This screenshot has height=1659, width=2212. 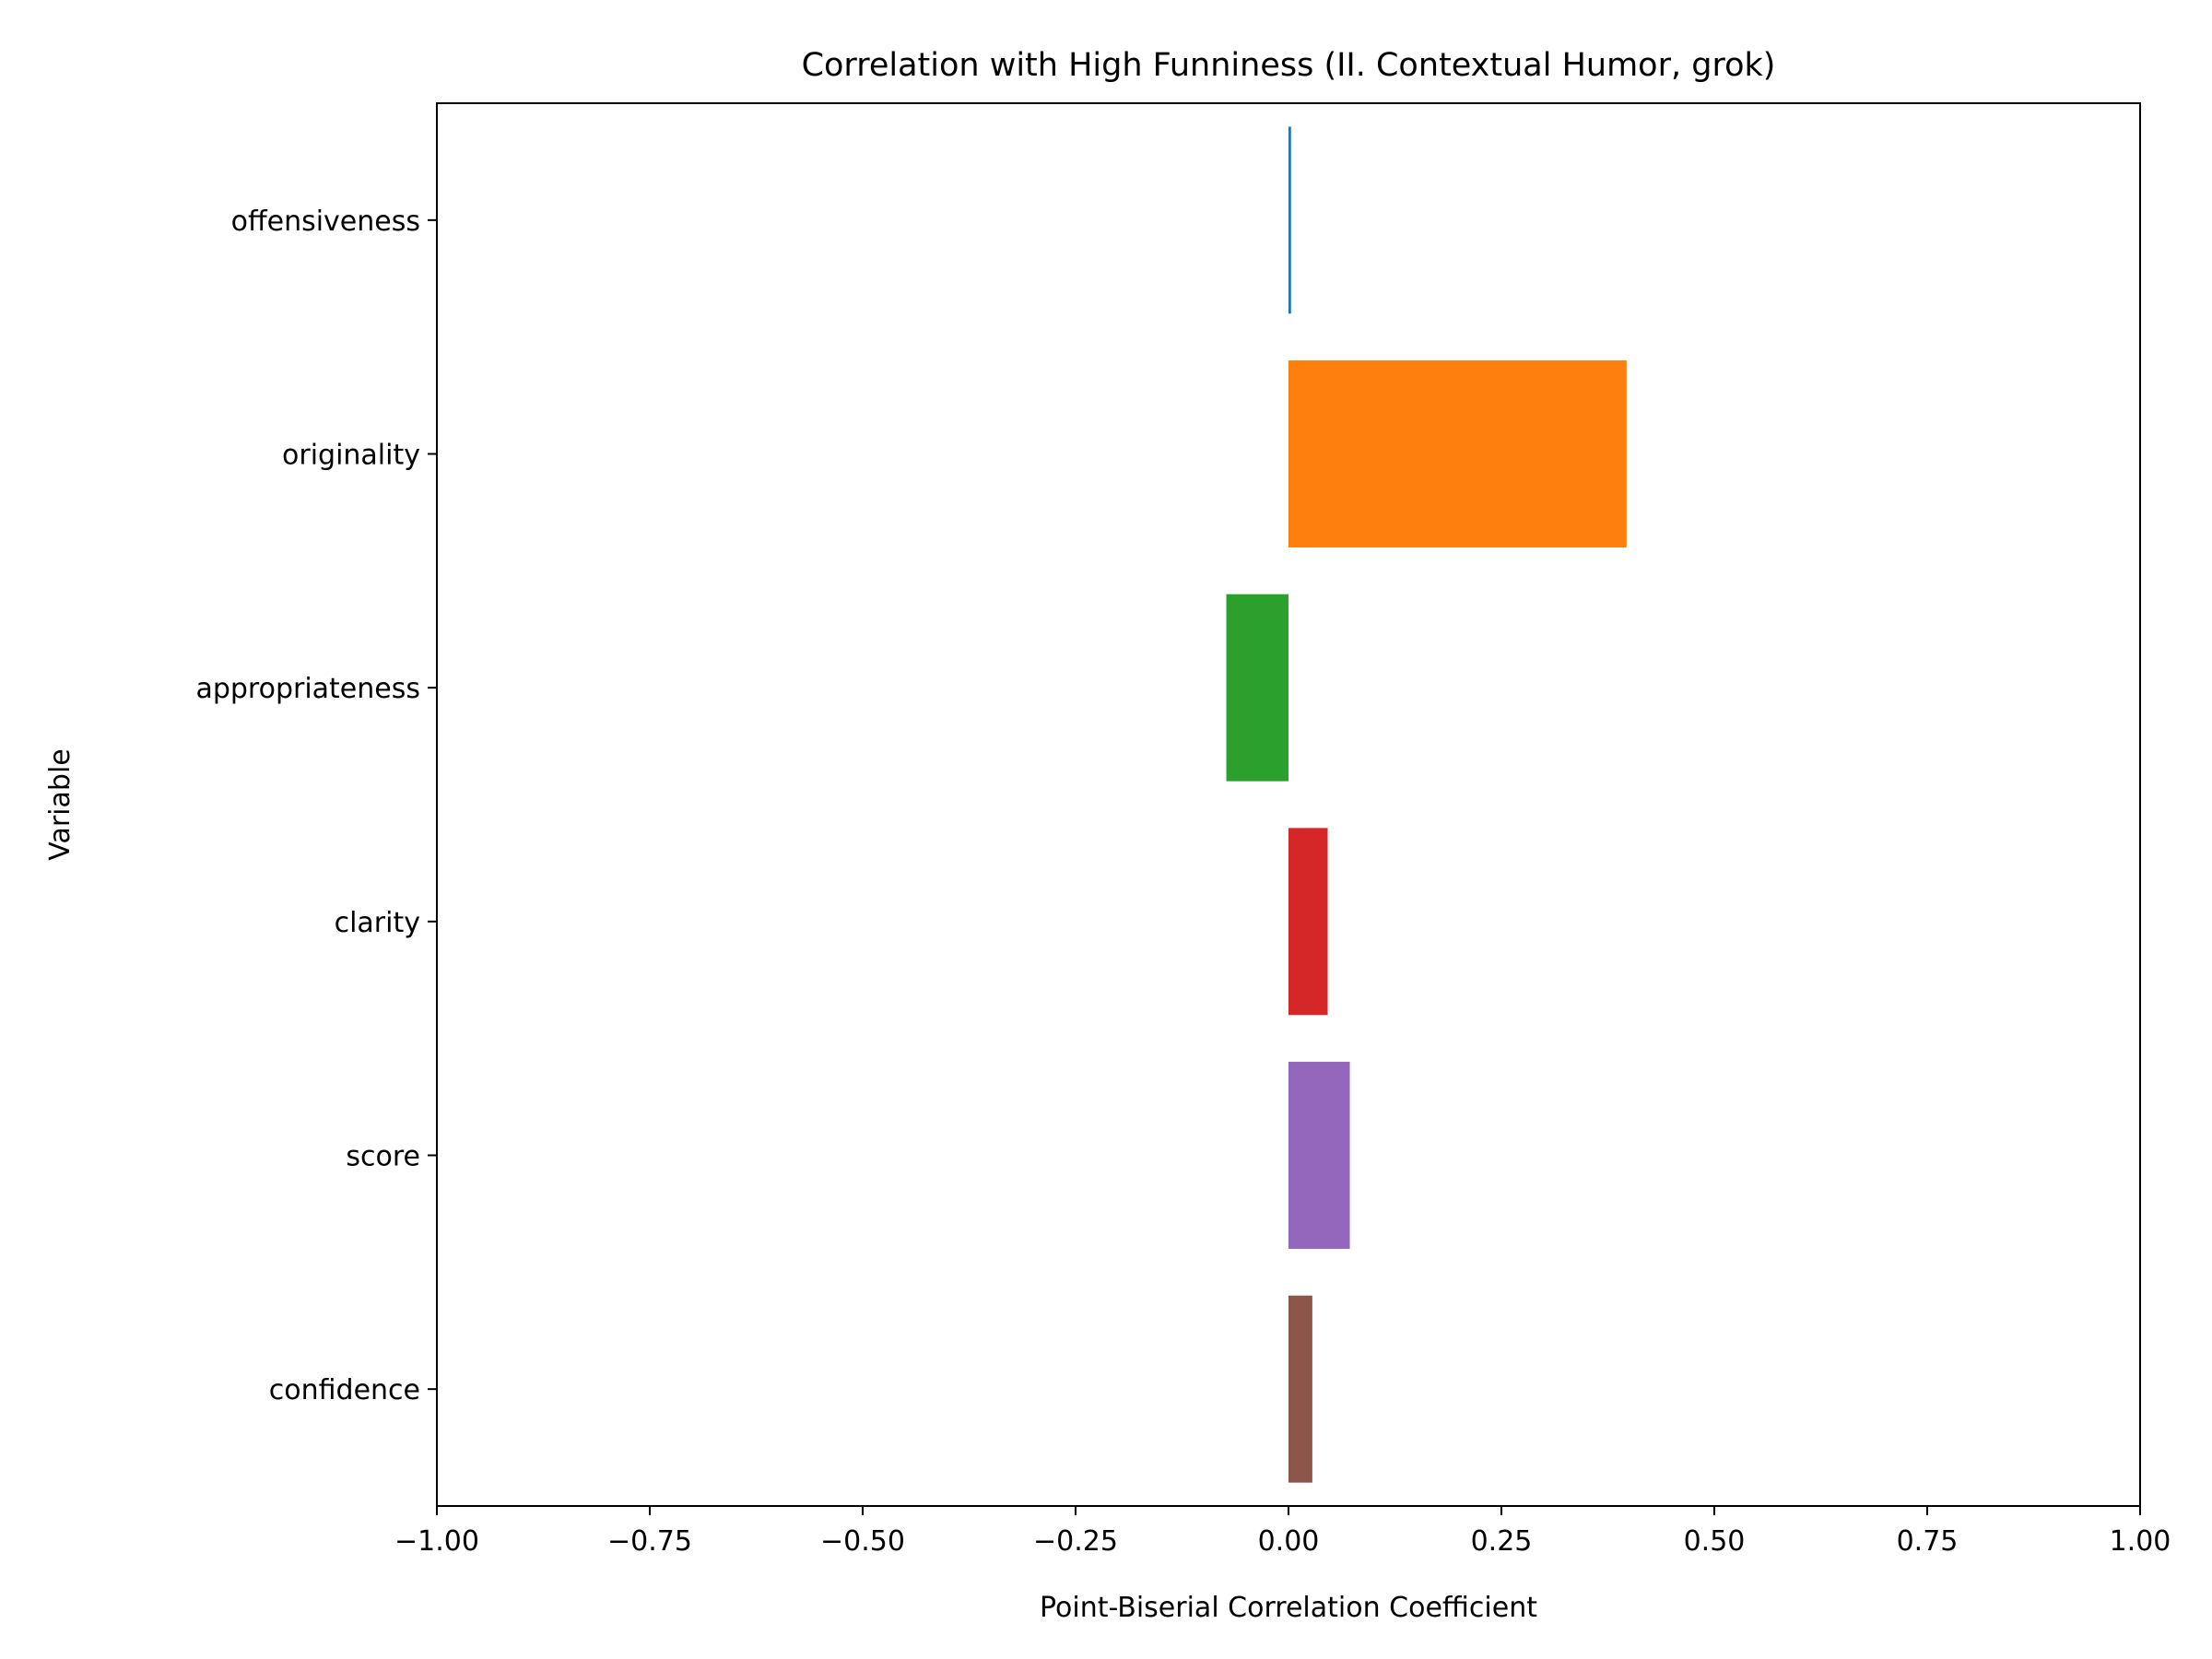 I want to click on x-tick-label: 0.25, so click(x=1502, y=1541).